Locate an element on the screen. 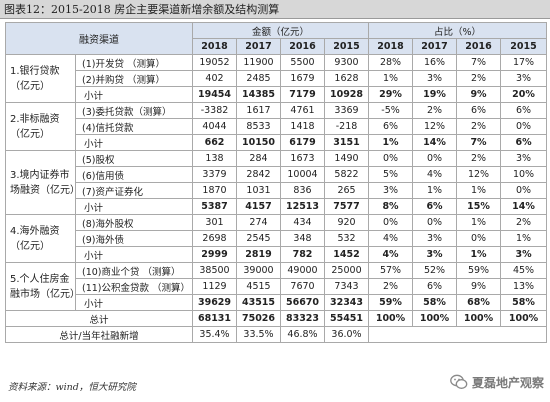 The width and height of the screenshot is (550, 402). table-row: (4)信托贷款 4044 8533 1418 -218 6% 12% 2% 0% is located at coordinates (277, 126).